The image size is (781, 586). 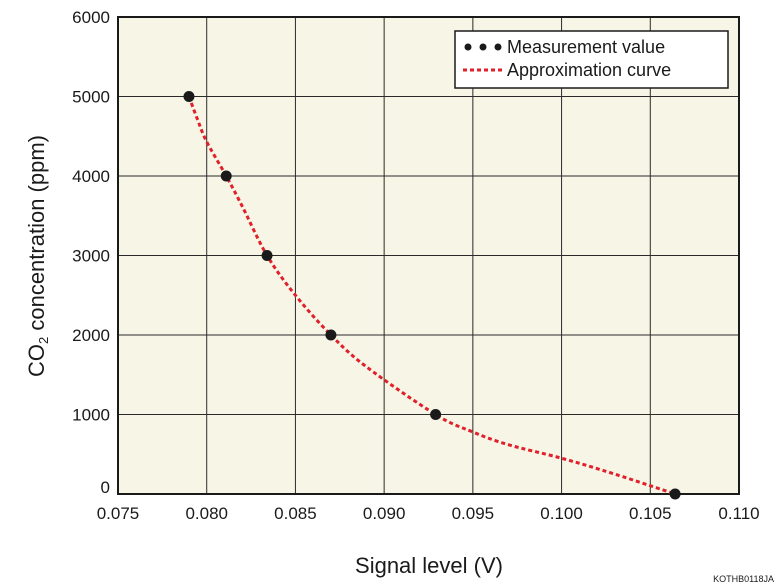 What do you see at coordinates (295, 513) in the screenshot?
I see `x-tick-label: 0.085` at bounding box center [295, 513].